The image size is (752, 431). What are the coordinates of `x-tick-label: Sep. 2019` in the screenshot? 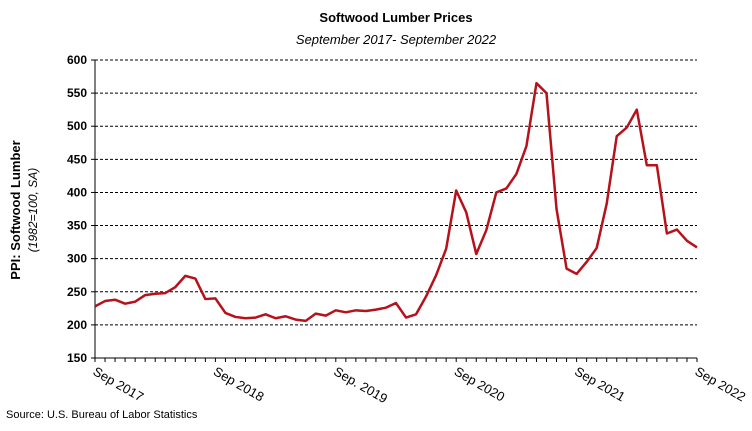 It's located at (360, 385).